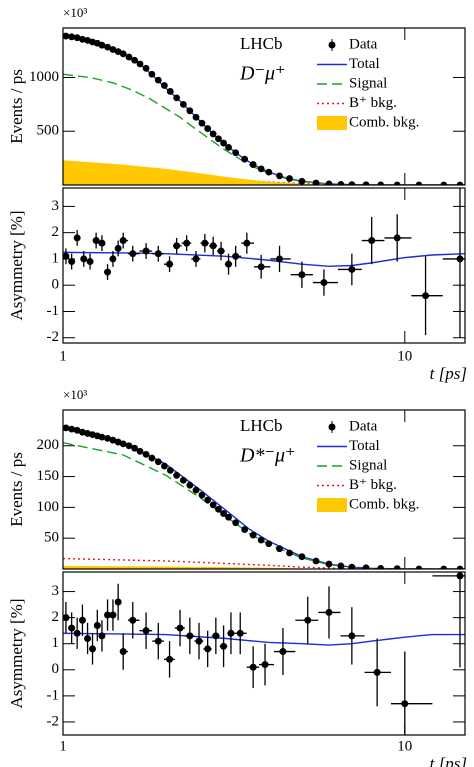 The image size is (474, 767). Describe the element at coordinates (48, 507) in the screenshot. I see `y-tick-label: 100` at that location.